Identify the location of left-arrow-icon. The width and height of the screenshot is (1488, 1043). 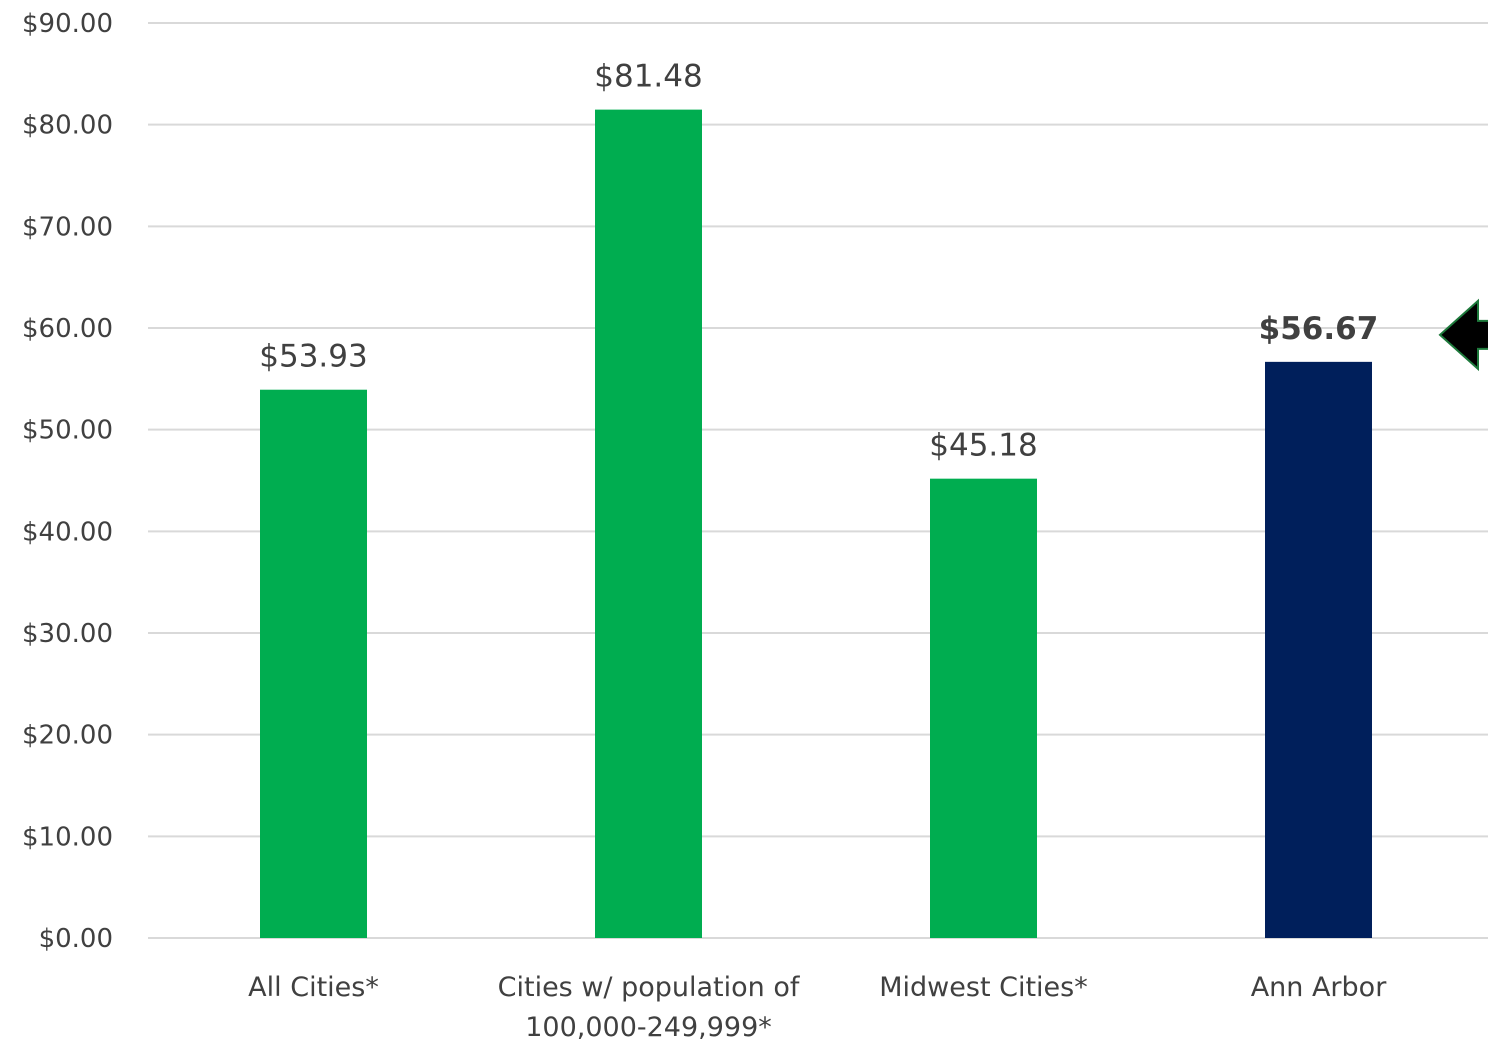
(1463, 335).